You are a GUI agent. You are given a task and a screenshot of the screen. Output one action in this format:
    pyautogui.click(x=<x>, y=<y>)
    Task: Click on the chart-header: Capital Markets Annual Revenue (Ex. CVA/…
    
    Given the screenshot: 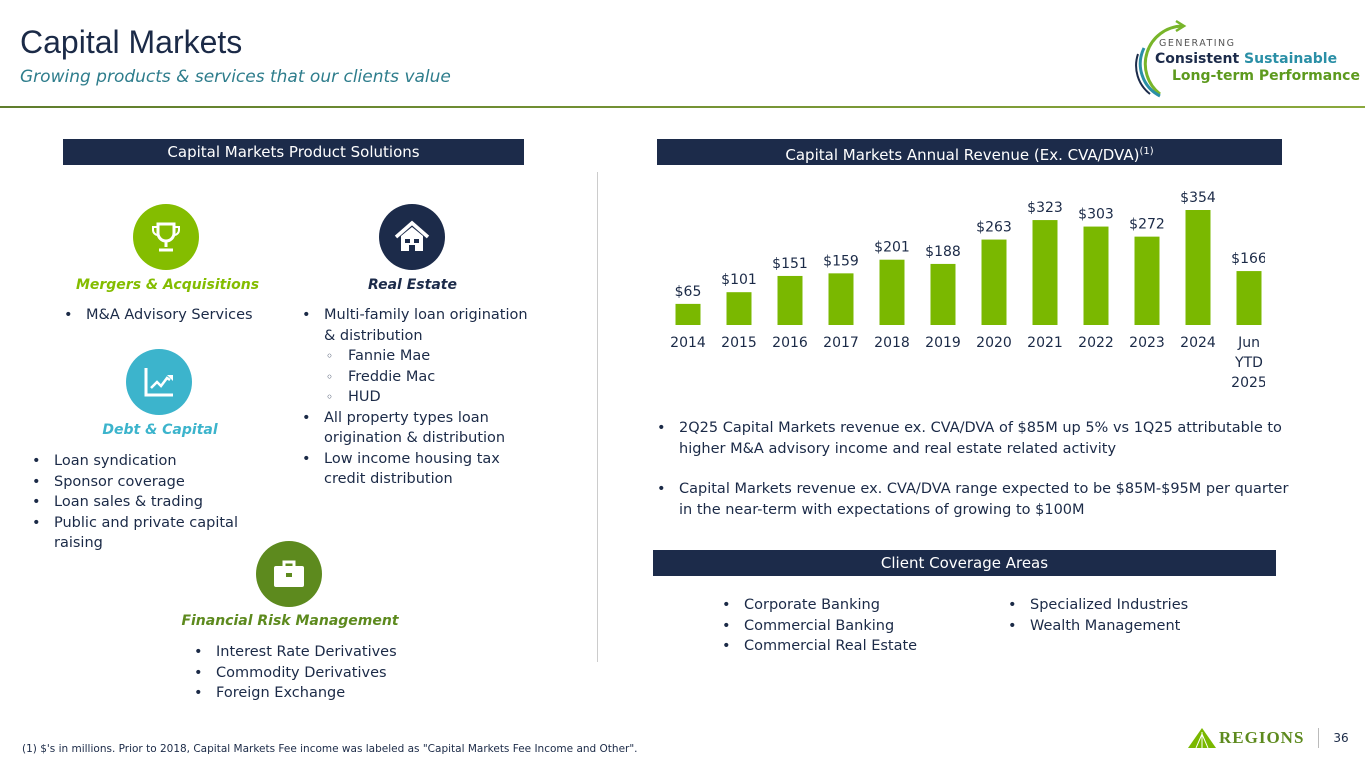 What is the action you would take?
    pyautogui.click(x=969, y=152)
    